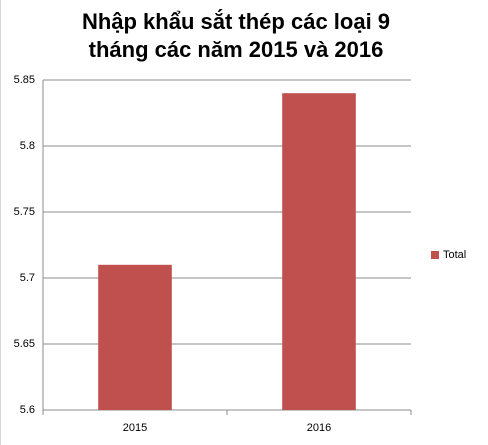 This screenshot has width=488, height=445. Describe the element at coordinates (319, 428) in the screenshot. I see `x-tick-label: 2016` at that location.